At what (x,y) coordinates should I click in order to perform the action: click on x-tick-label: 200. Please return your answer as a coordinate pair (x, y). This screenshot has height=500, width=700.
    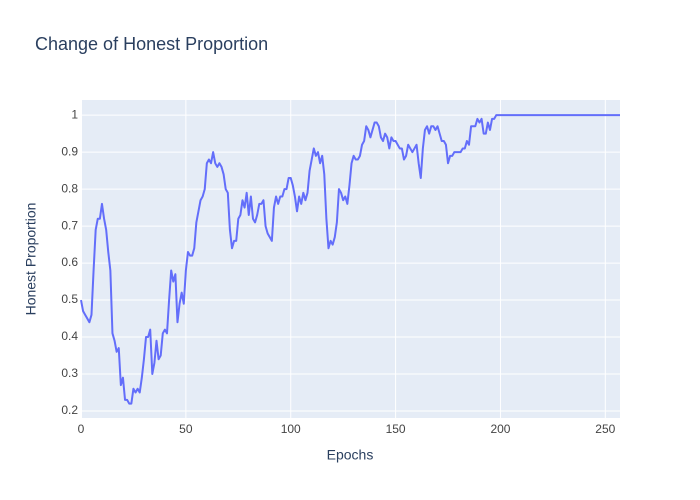
    Looking at the image, I should click on (500, 429).